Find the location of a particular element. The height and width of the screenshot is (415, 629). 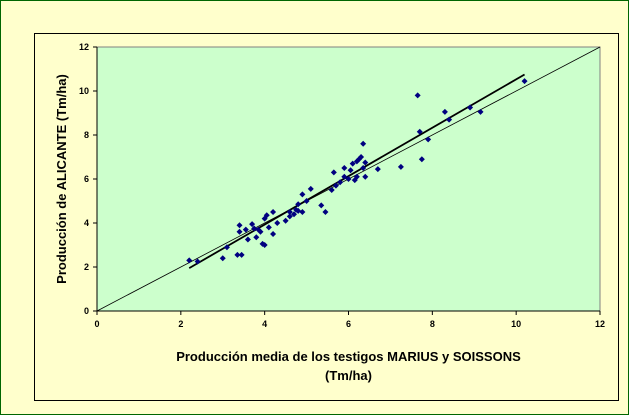

y-tick-label: 12 is located at coordinates (84, 47).